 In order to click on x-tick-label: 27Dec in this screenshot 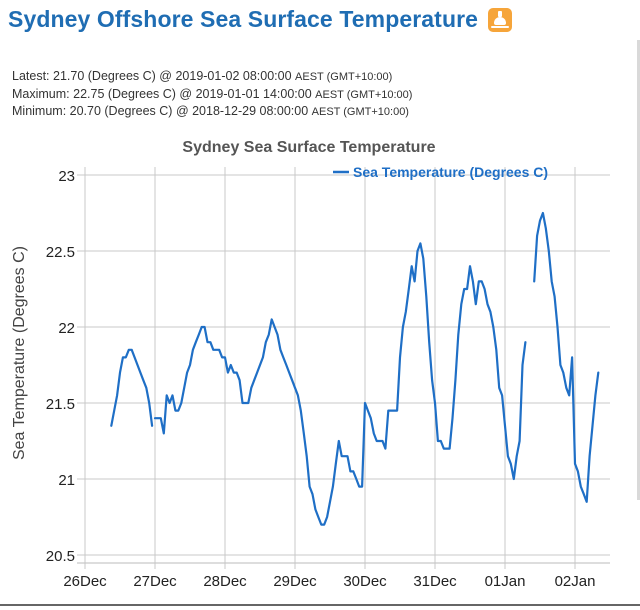, I will do `click(155, 581)`.